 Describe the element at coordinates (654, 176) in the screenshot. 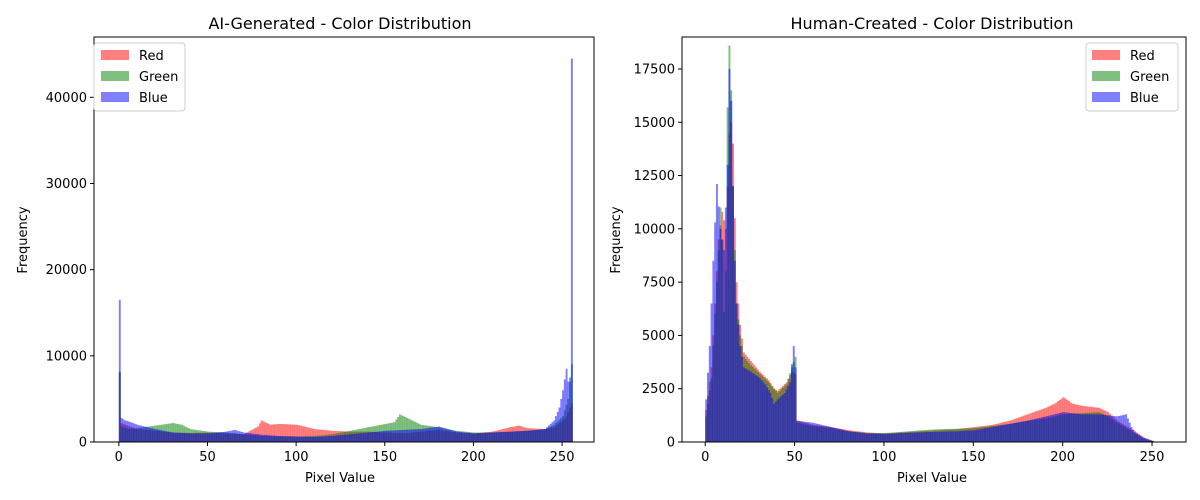

I see `y-tick-label: 12500` at that location.